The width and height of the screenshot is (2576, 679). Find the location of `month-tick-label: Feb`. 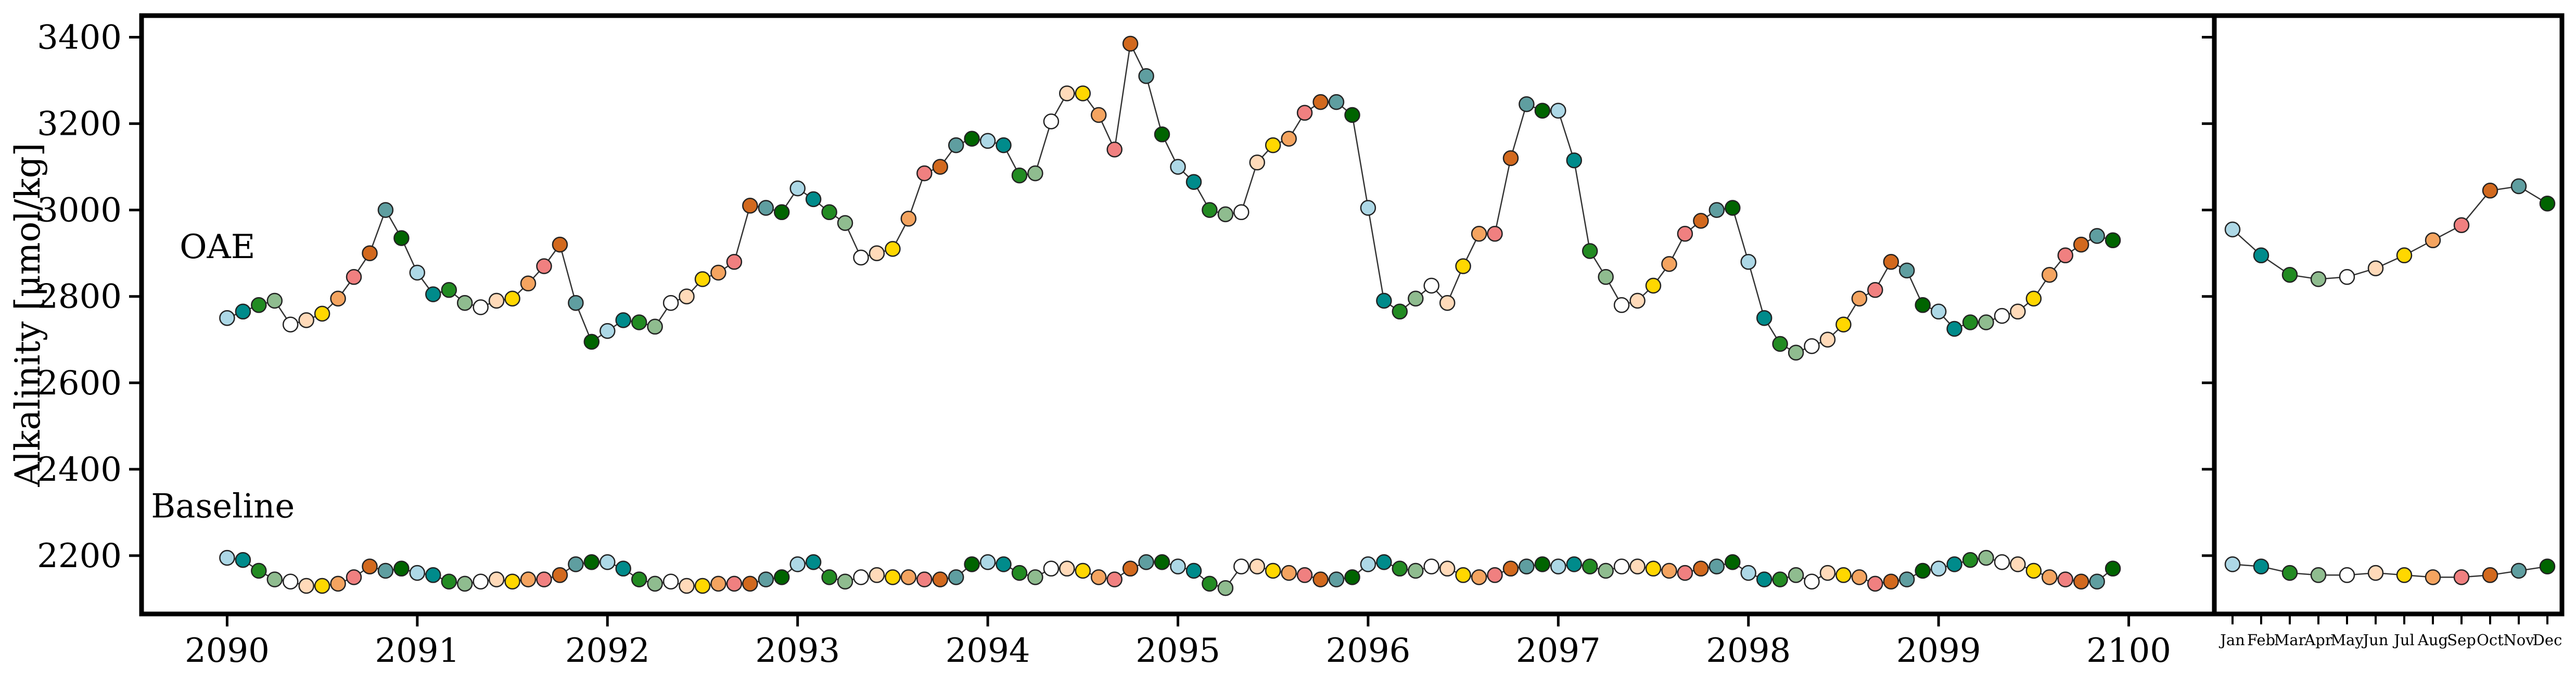

month-tick-label: Feb is located at coordinates (2261, 640).